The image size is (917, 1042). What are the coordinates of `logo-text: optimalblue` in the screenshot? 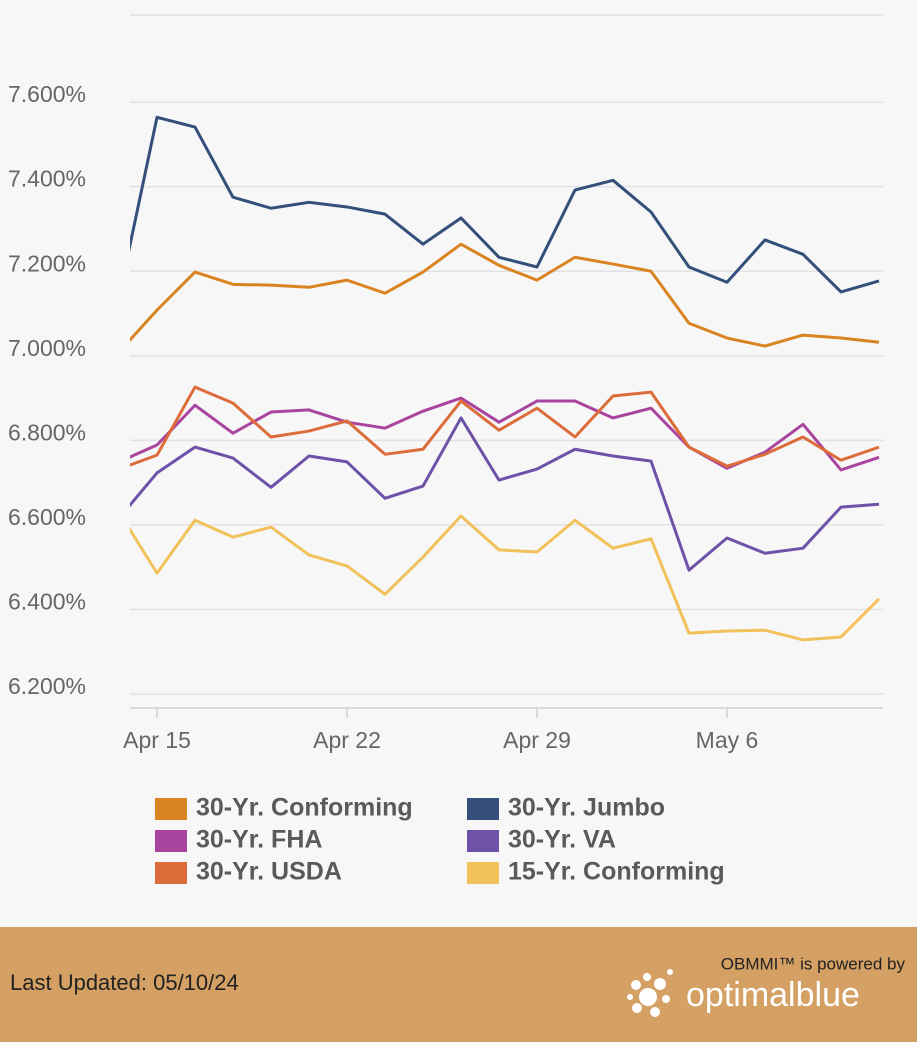 It's located at (773, 995).